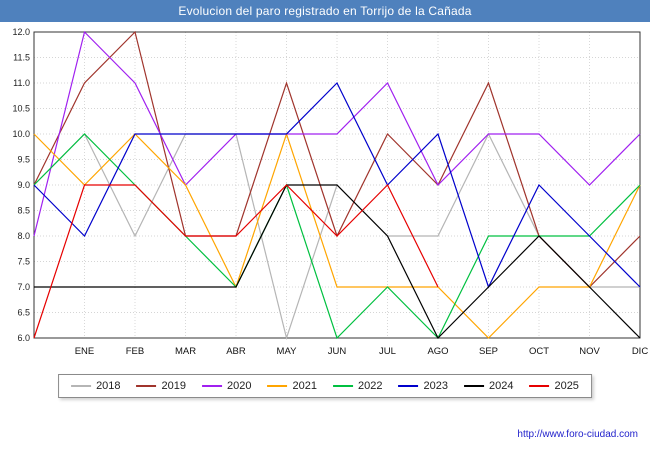 The height and width of the screenshot is (450, 650). Describe the element at coordinates (408, 386) in the screenshot. I see `legend-swatch-2023` at that location.